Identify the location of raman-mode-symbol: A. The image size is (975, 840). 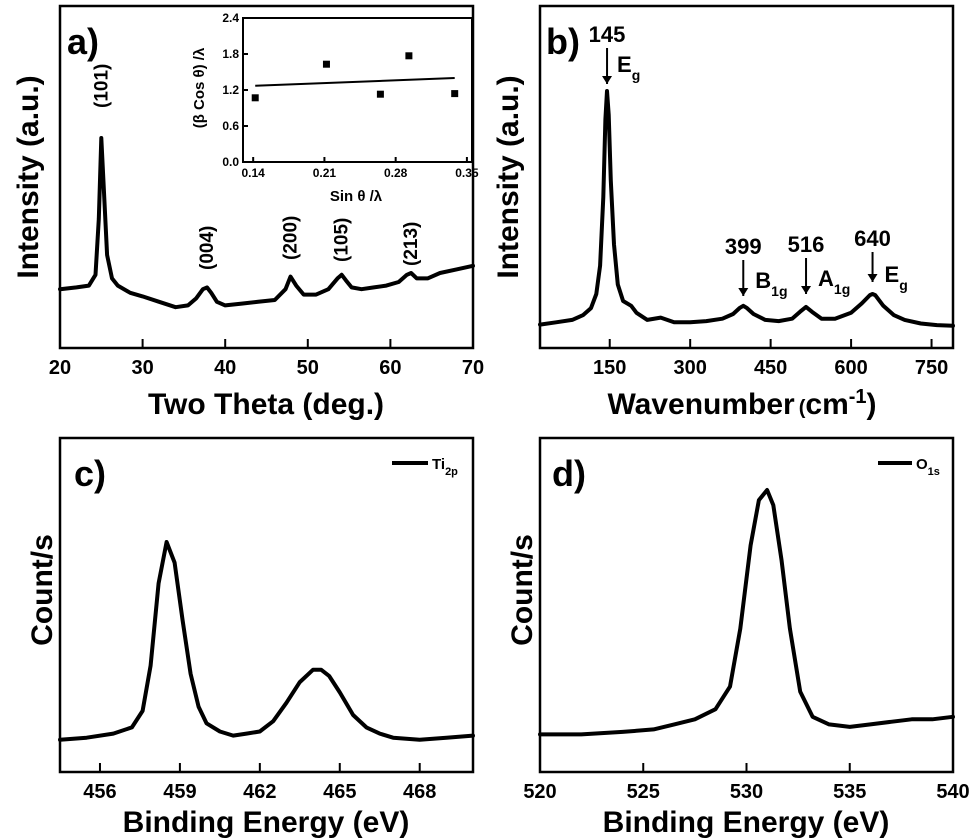
(826, 278).